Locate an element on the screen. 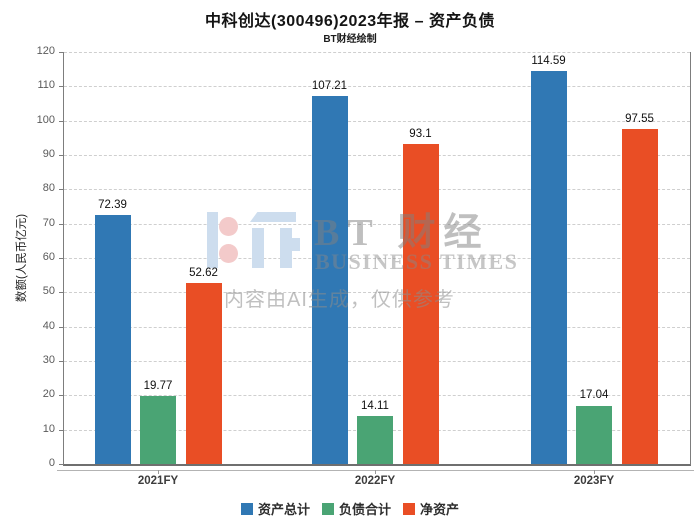  legend-item: 负债合计 is located at coordinates (356, 508).